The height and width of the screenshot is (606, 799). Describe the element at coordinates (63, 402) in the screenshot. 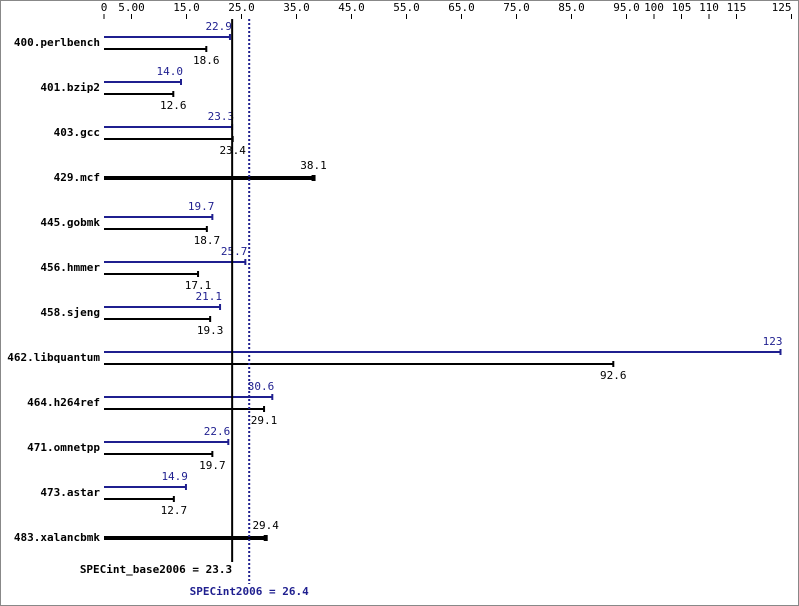

I see `category-label: 464.h264ref` at that location.